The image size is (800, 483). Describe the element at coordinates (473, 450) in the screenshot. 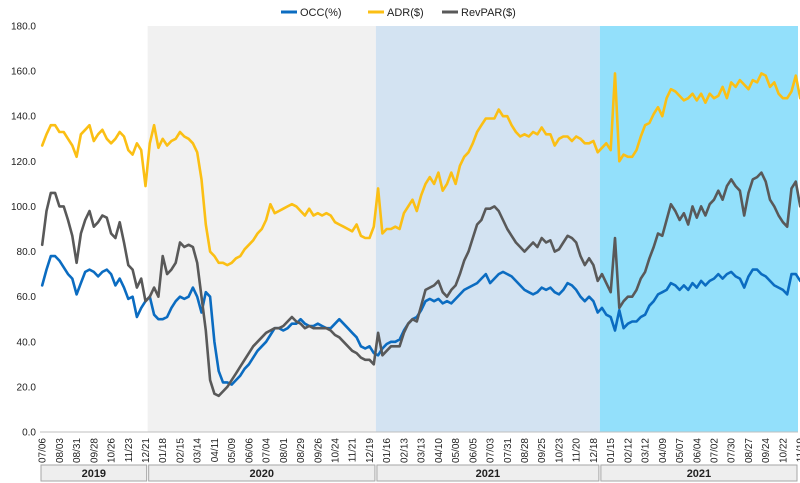

I see `x-tick-label: 06/05` at that location.